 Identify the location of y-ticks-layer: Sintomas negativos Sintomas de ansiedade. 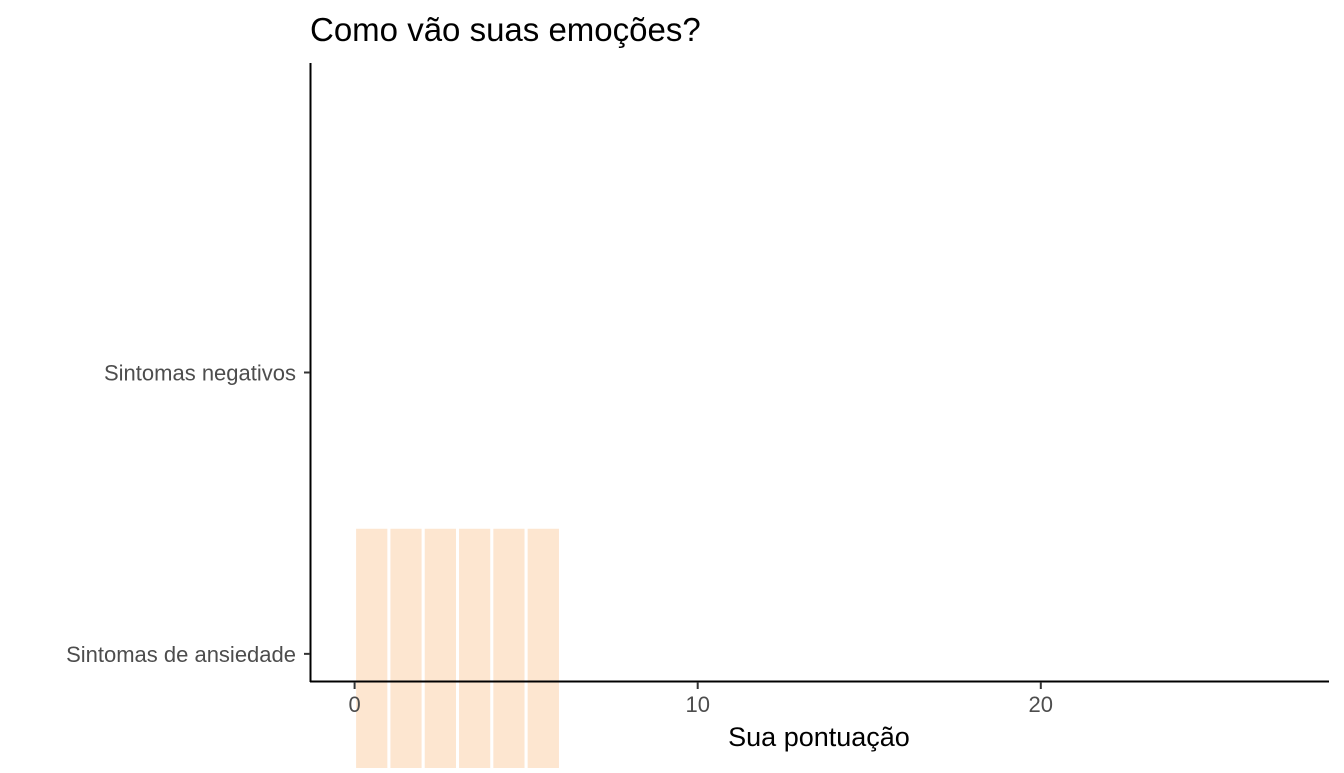
(188, 514).